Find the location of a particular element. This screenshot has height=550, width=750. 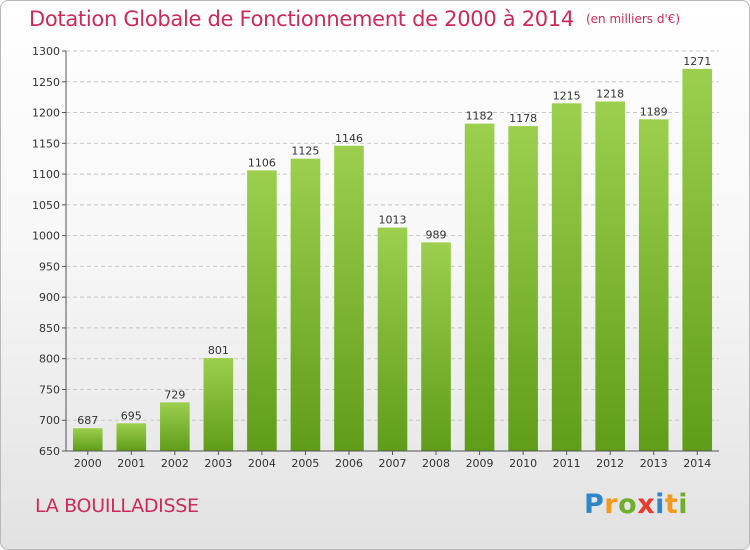

bar-value-label: 1215 is located at coordinates (567, 95).